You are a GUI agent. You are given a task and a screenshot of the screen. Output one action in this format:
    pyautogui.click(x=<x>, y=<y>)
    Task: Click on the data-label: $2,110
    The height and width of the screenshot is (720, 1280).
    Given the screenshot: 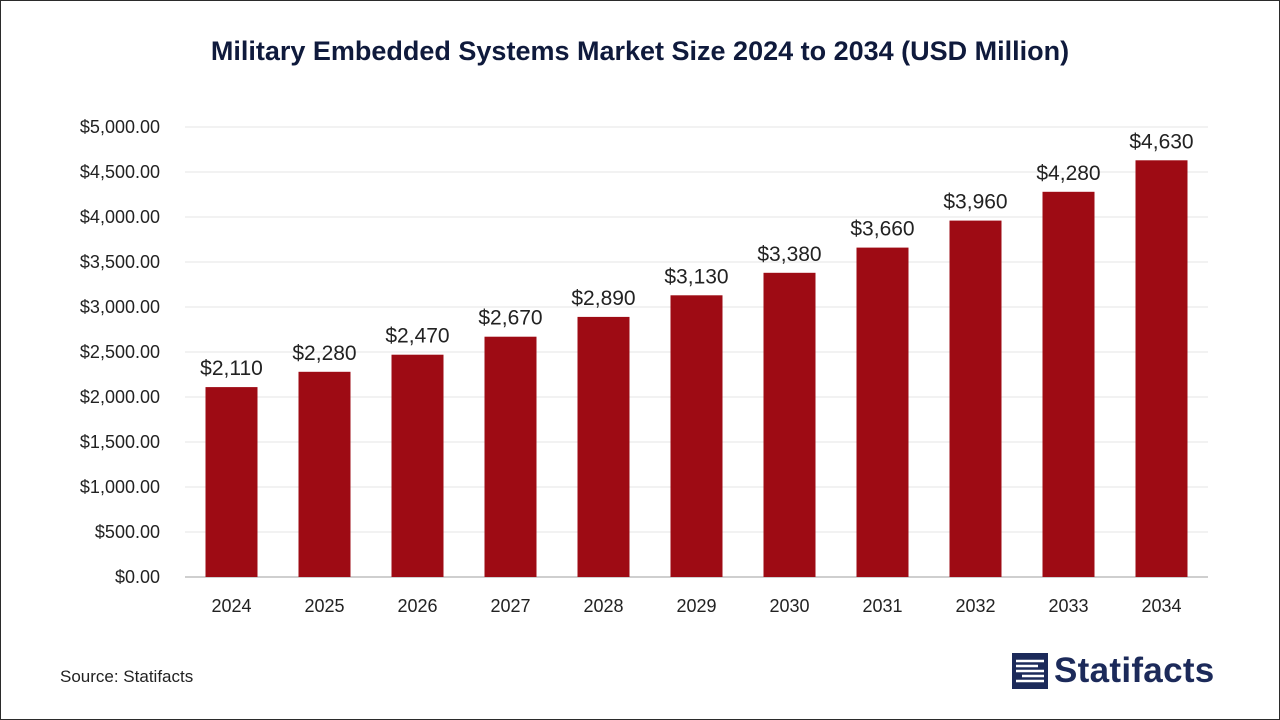 What is the action you would take?
    pyautogui.click(x=231, y=368)
    